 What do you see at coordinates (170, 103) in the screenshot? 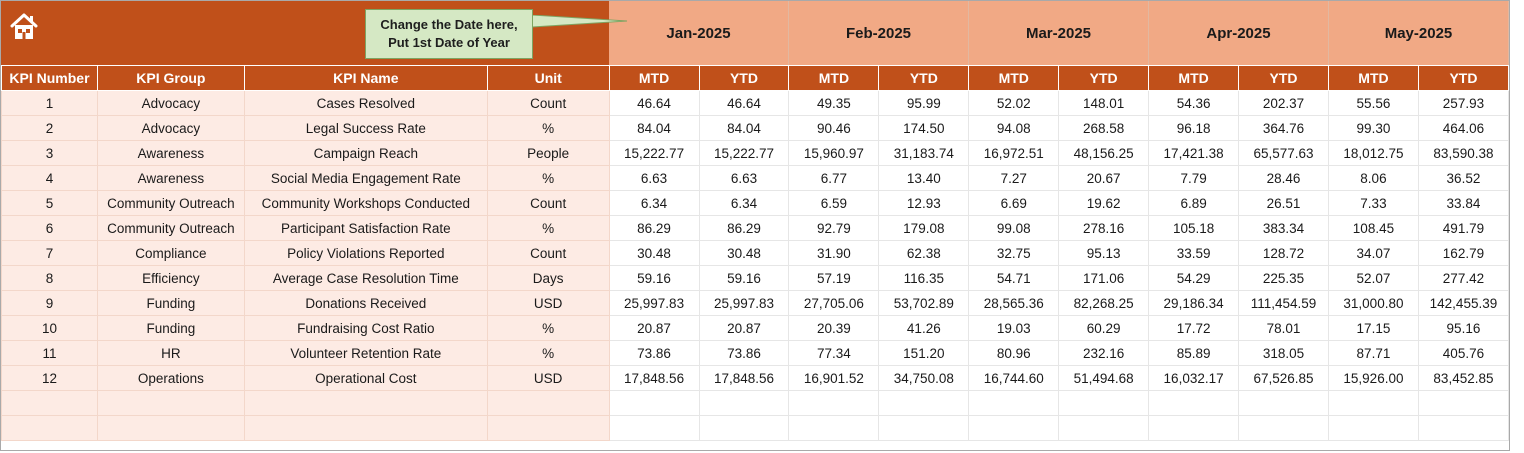
I see `kpi-group-cell: Advocacy` at bounding box center [170, 103].